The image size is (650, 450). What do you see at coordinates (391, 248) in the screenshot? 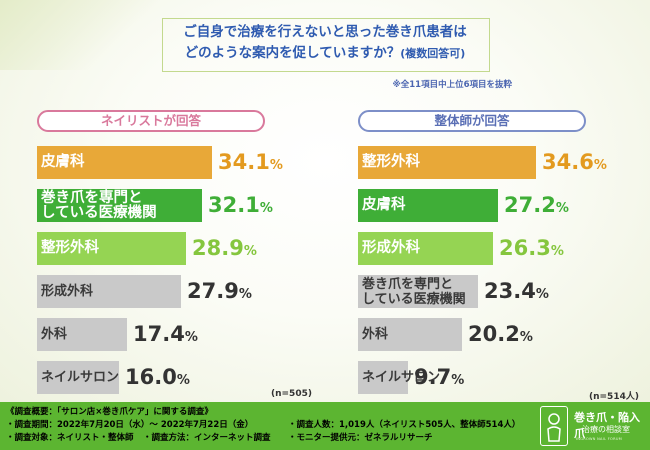
I see `seitai-bar-label-2: 形成外科` at bounding box center [391, 248].